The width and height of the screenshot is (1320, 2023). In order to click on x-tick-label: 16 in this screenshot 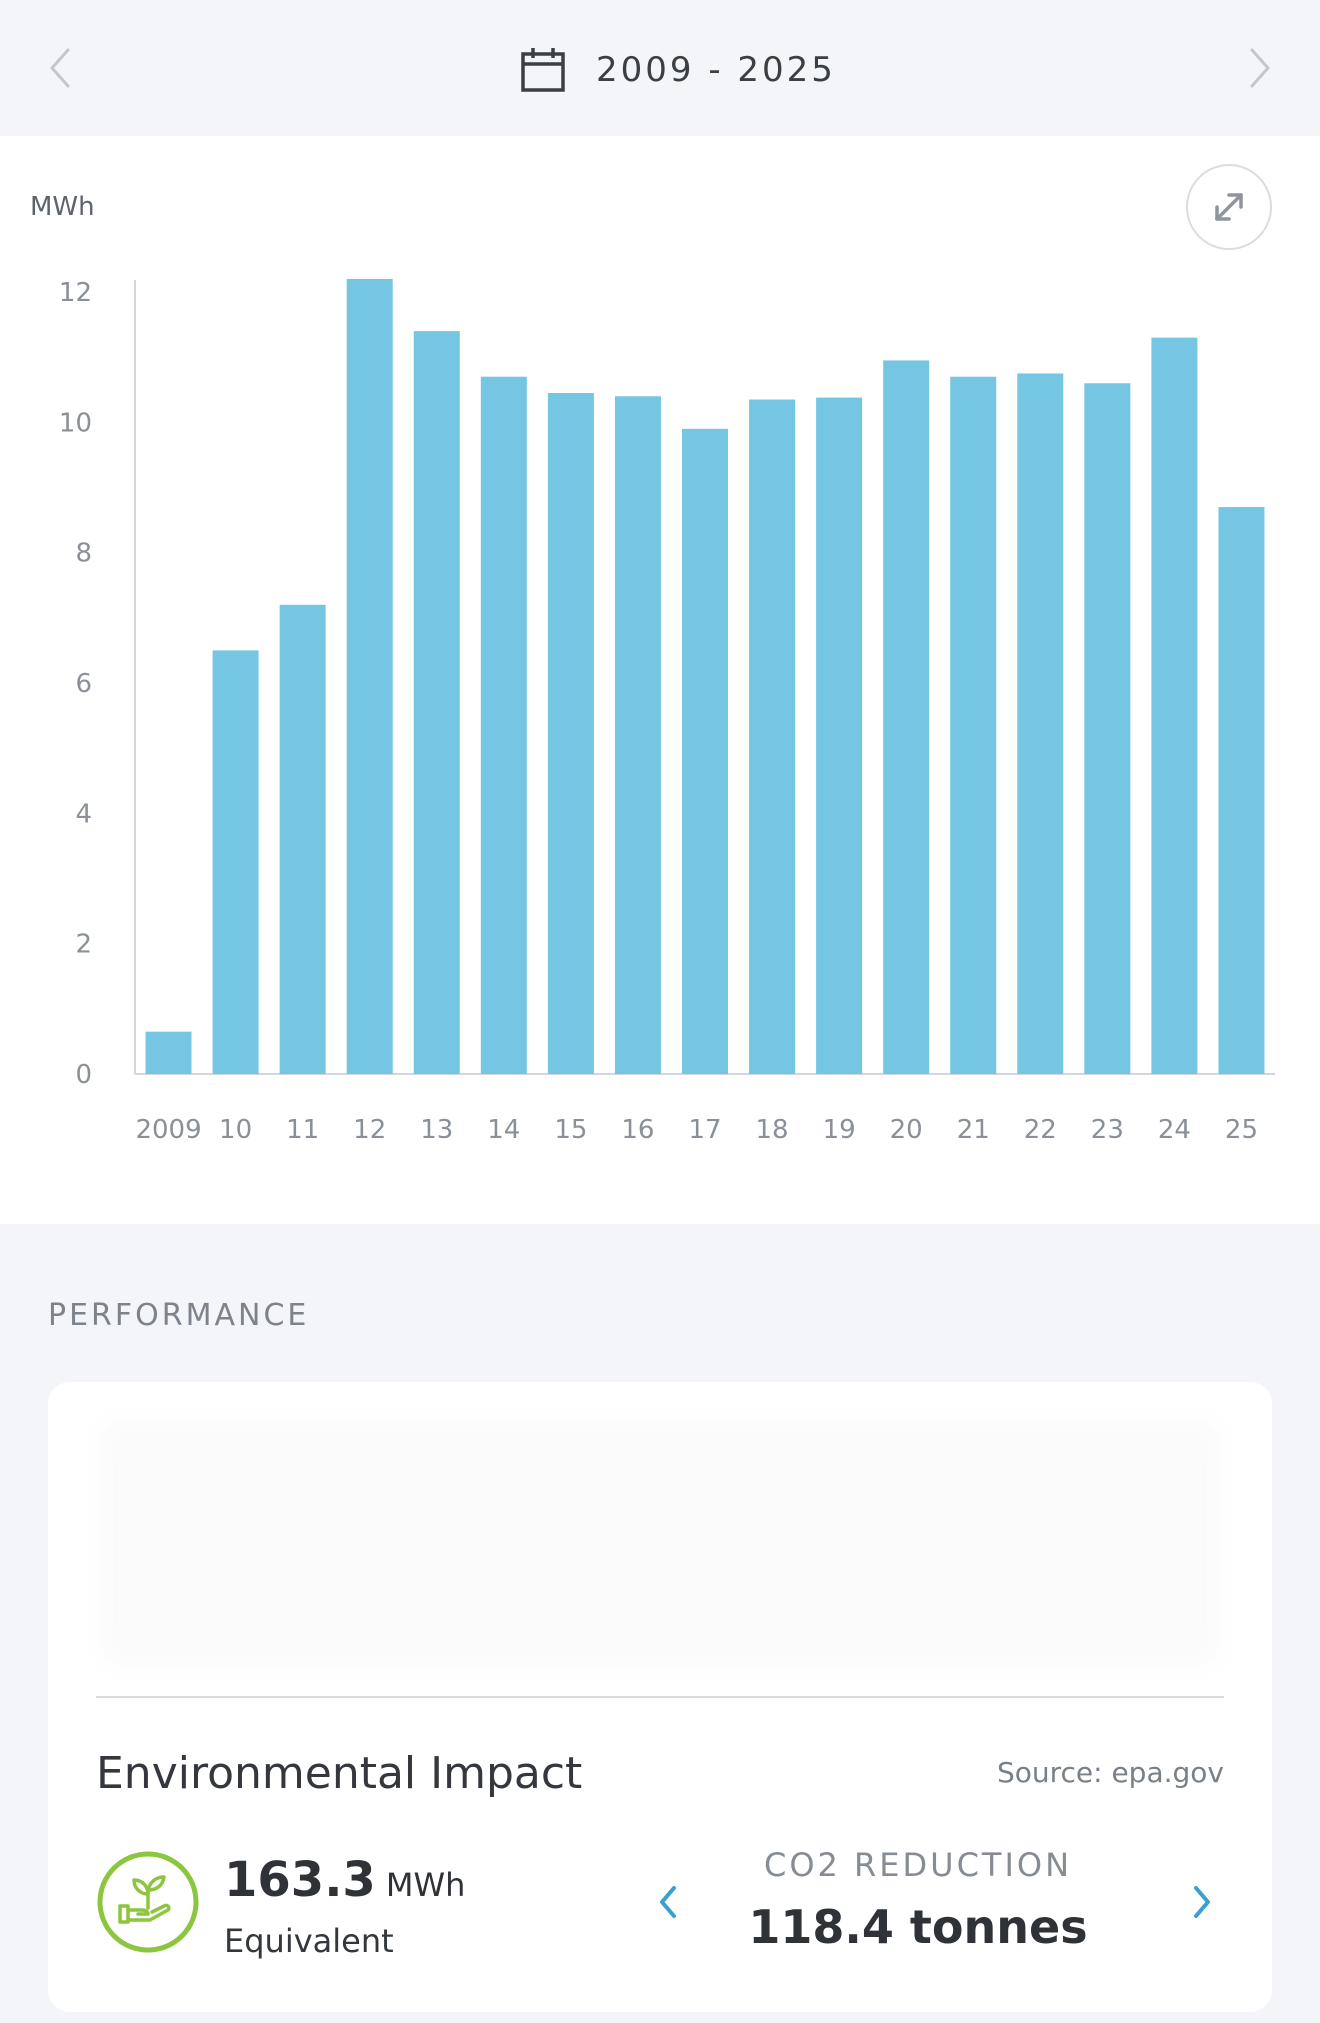, I will do `click(637, 1130)`.